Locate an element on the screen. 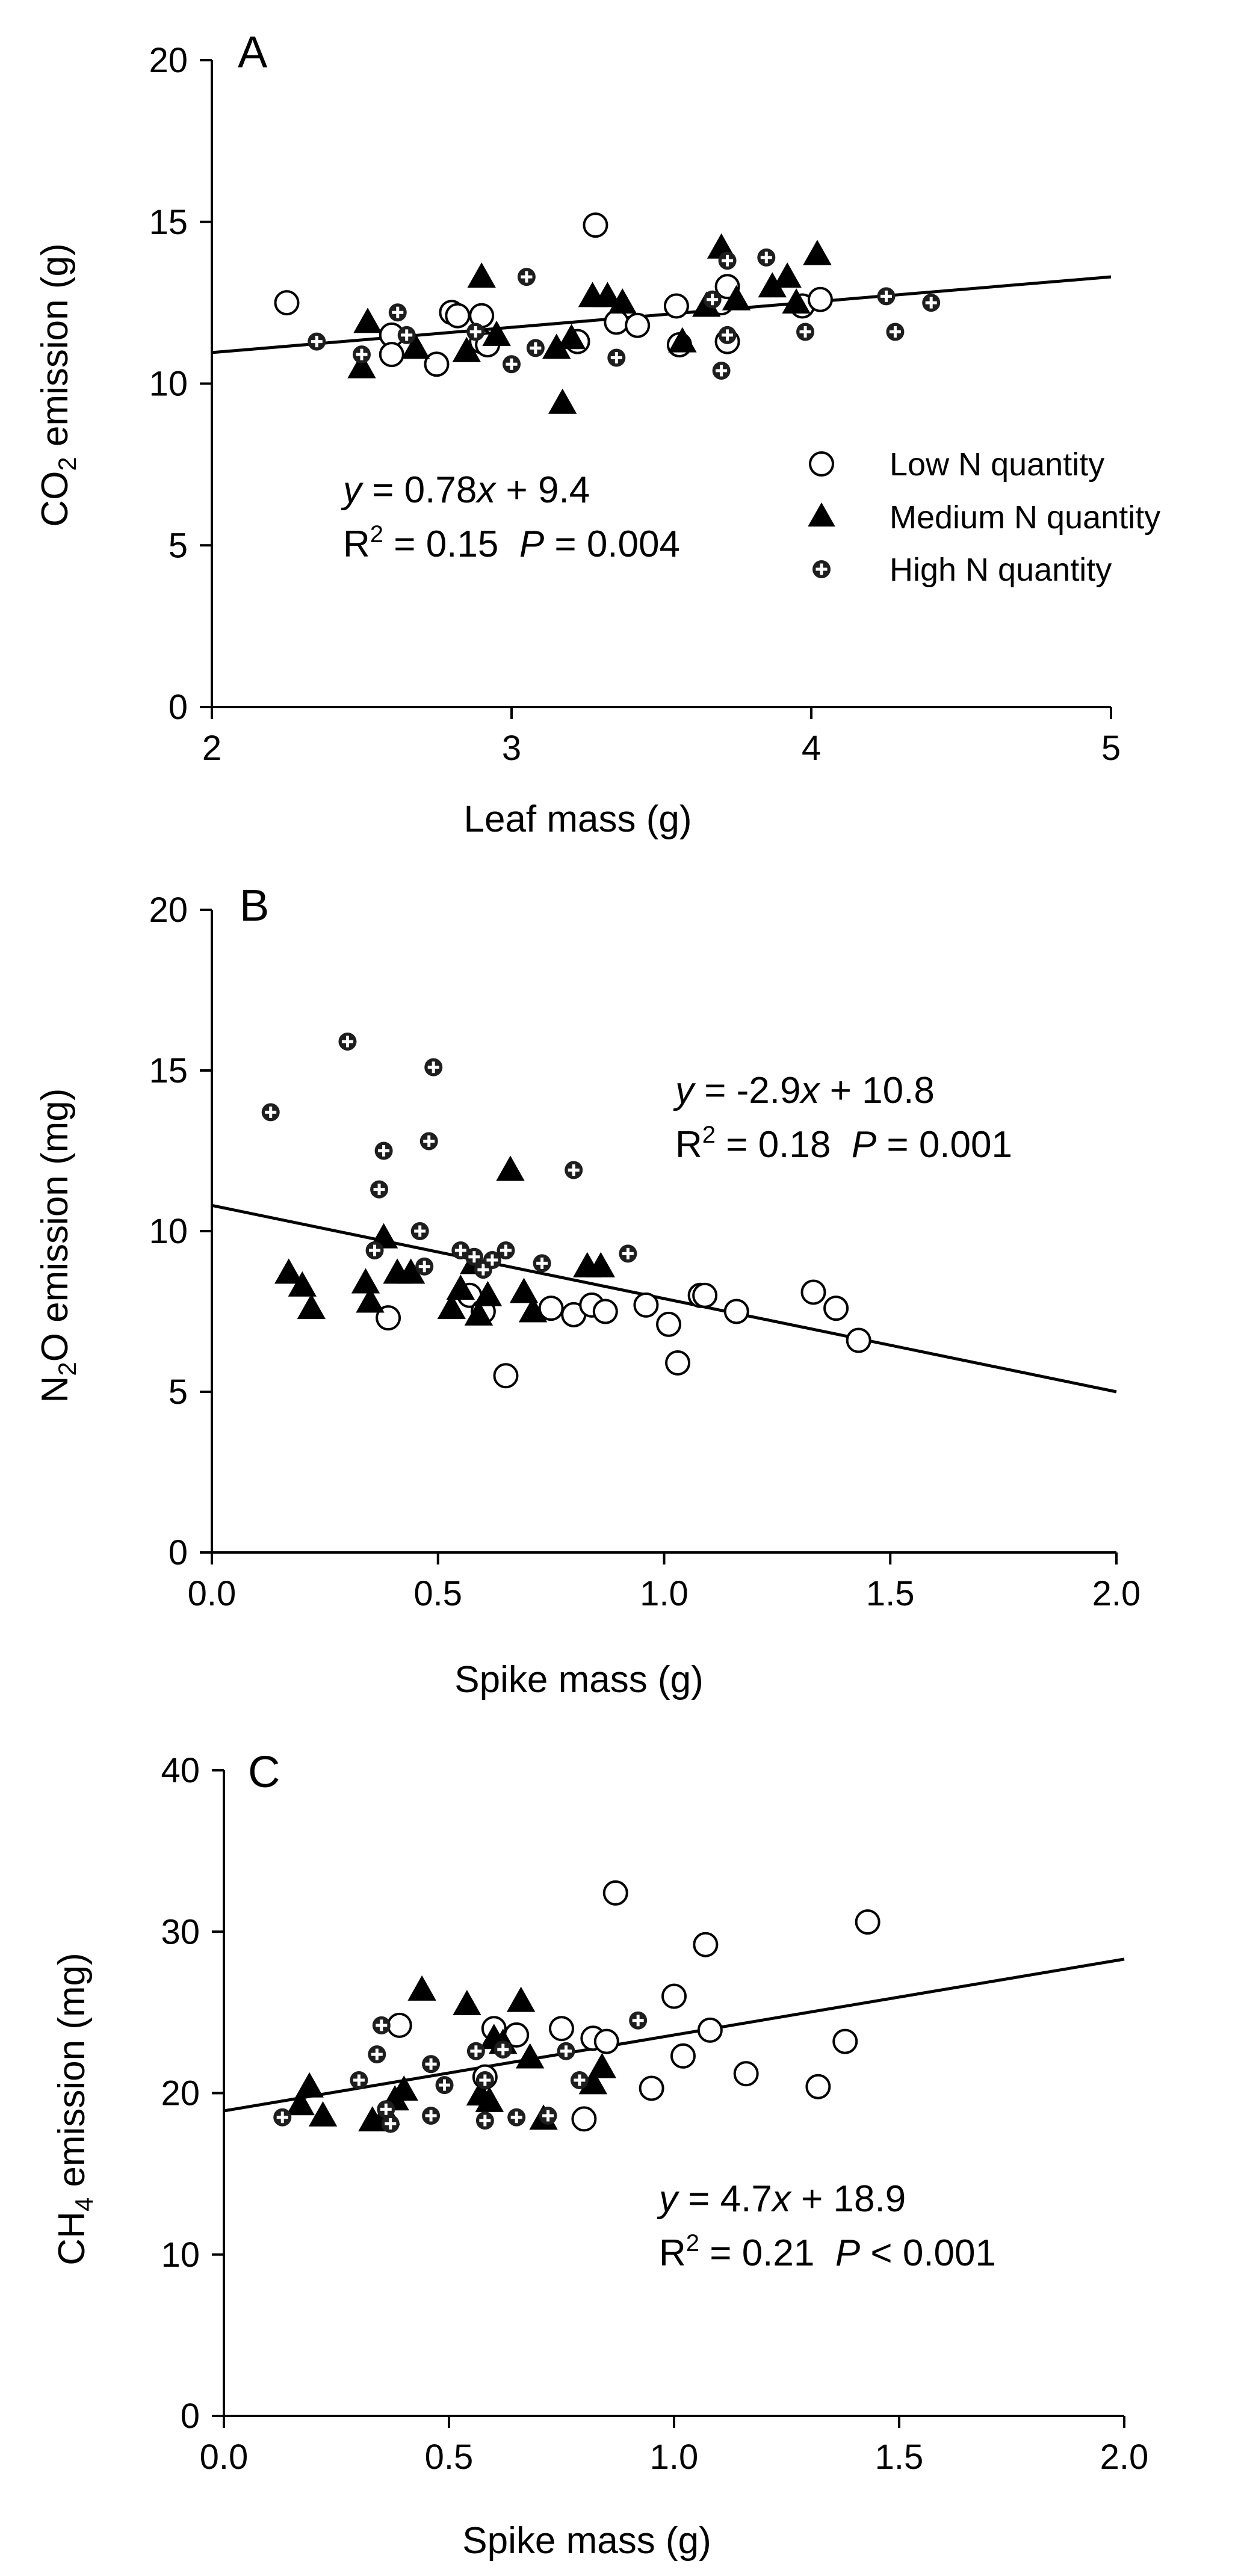 The width and height of the screenshot is (1241, 2576). x-tick-label: 0.0 is located at coordinates (225, 2457).